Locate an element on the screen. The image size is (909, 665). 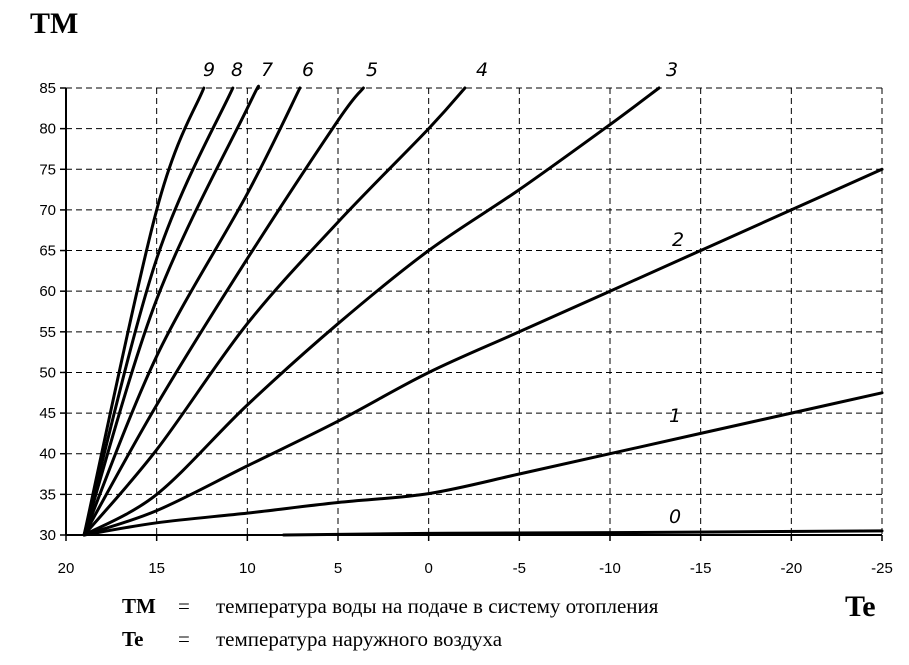
y-tick-label: 85 is located at coordinates (47, 88).